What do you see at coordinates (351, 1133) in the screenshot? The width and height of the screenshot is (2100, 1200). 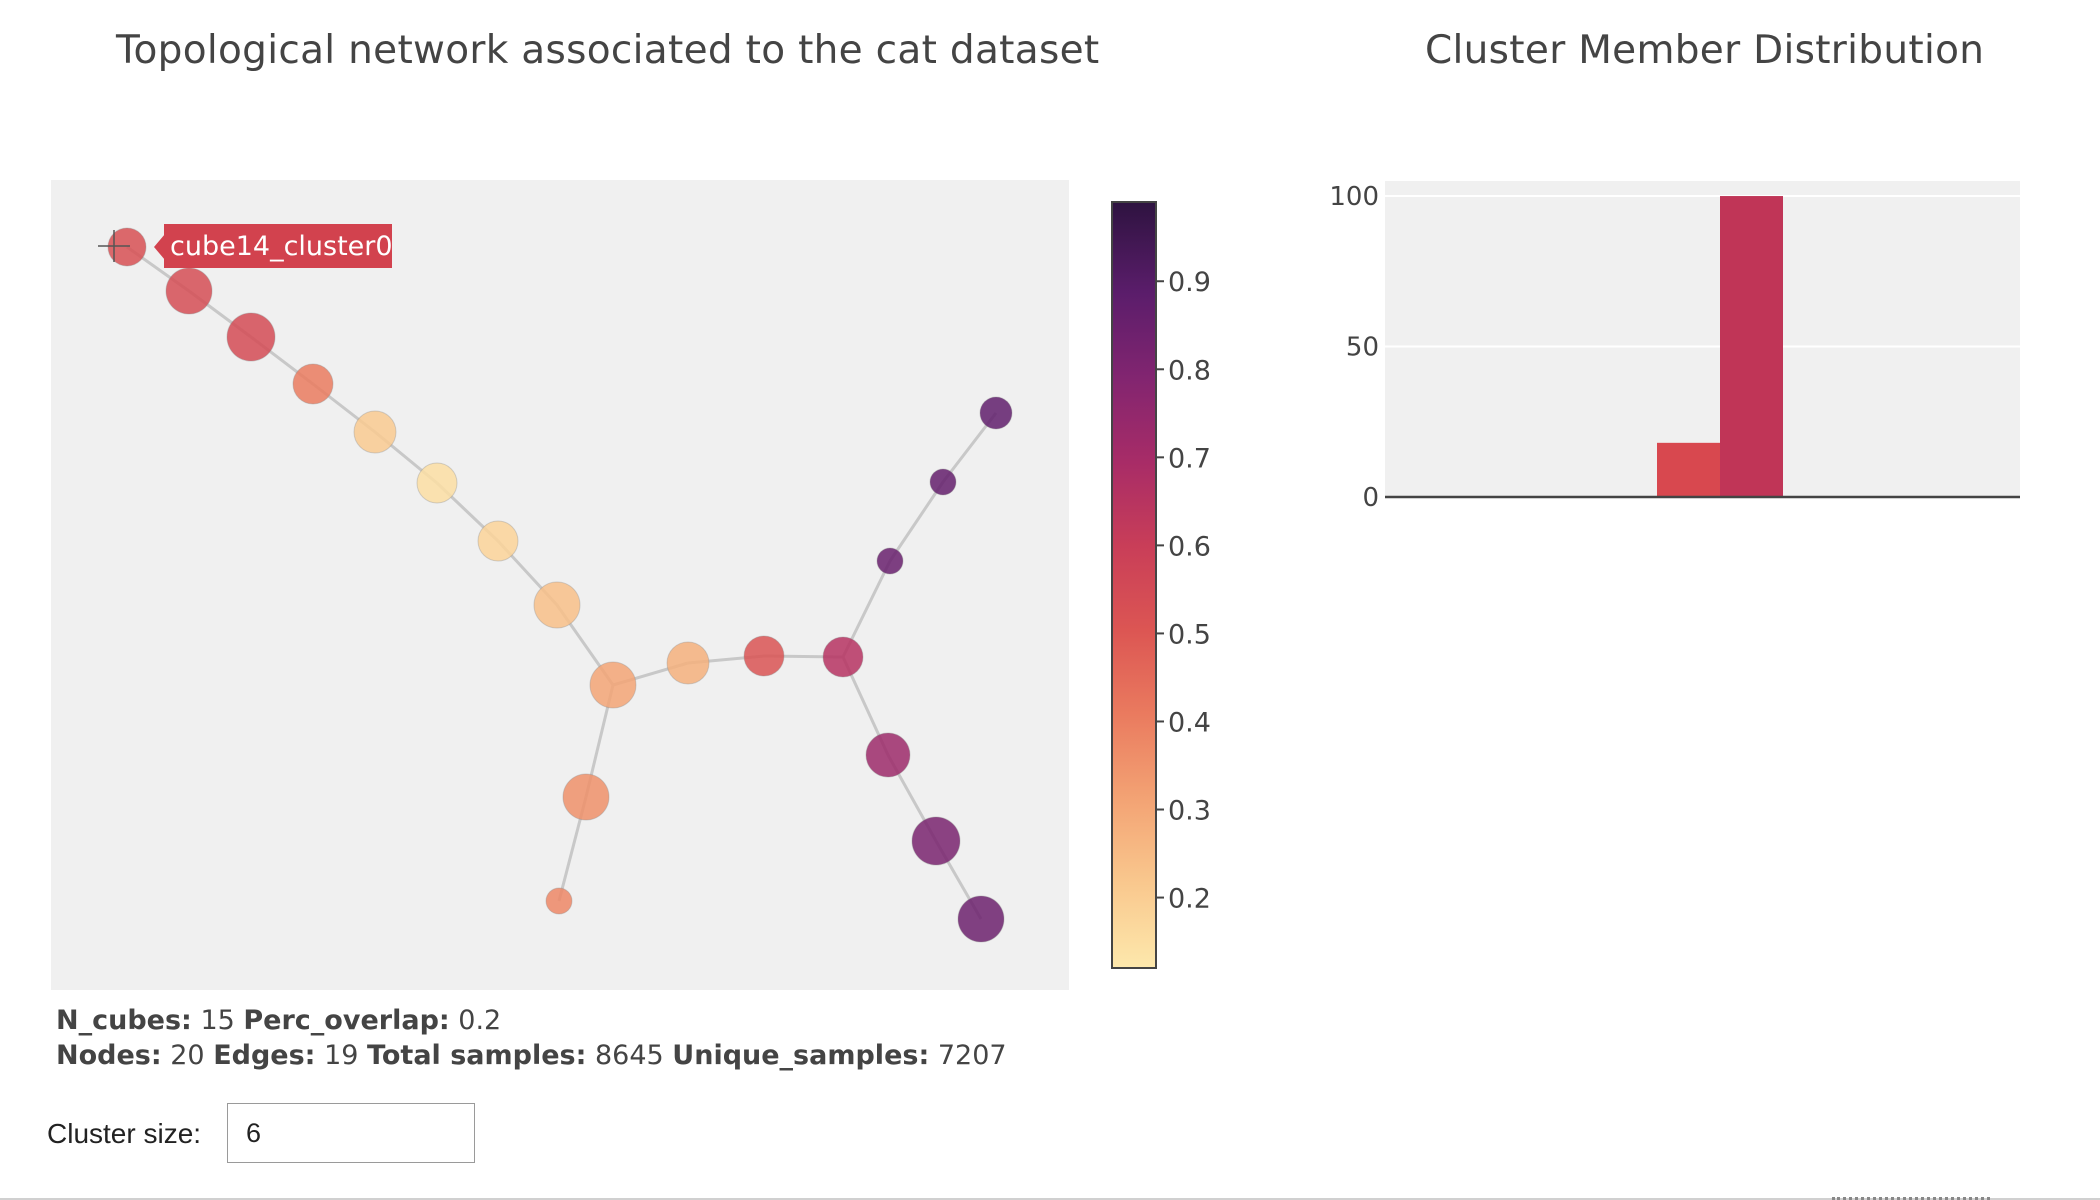 I see `cluster-size-input` at bounding box center [351, 1133].